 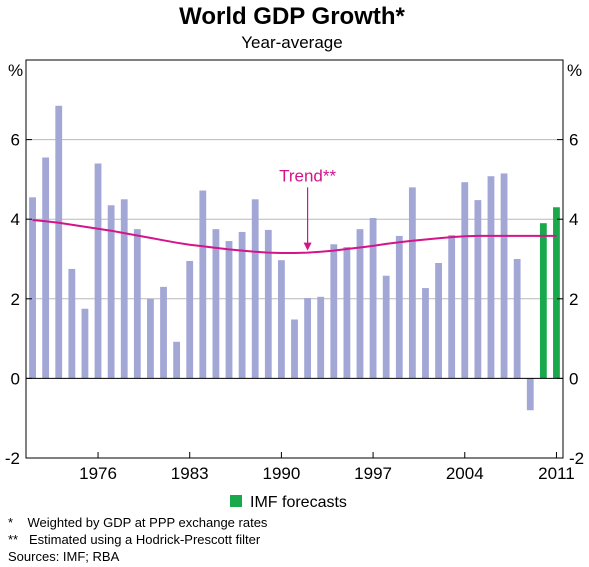 I want to click on legend-swatch-imf-forecasts, so click(x=236, y=501).